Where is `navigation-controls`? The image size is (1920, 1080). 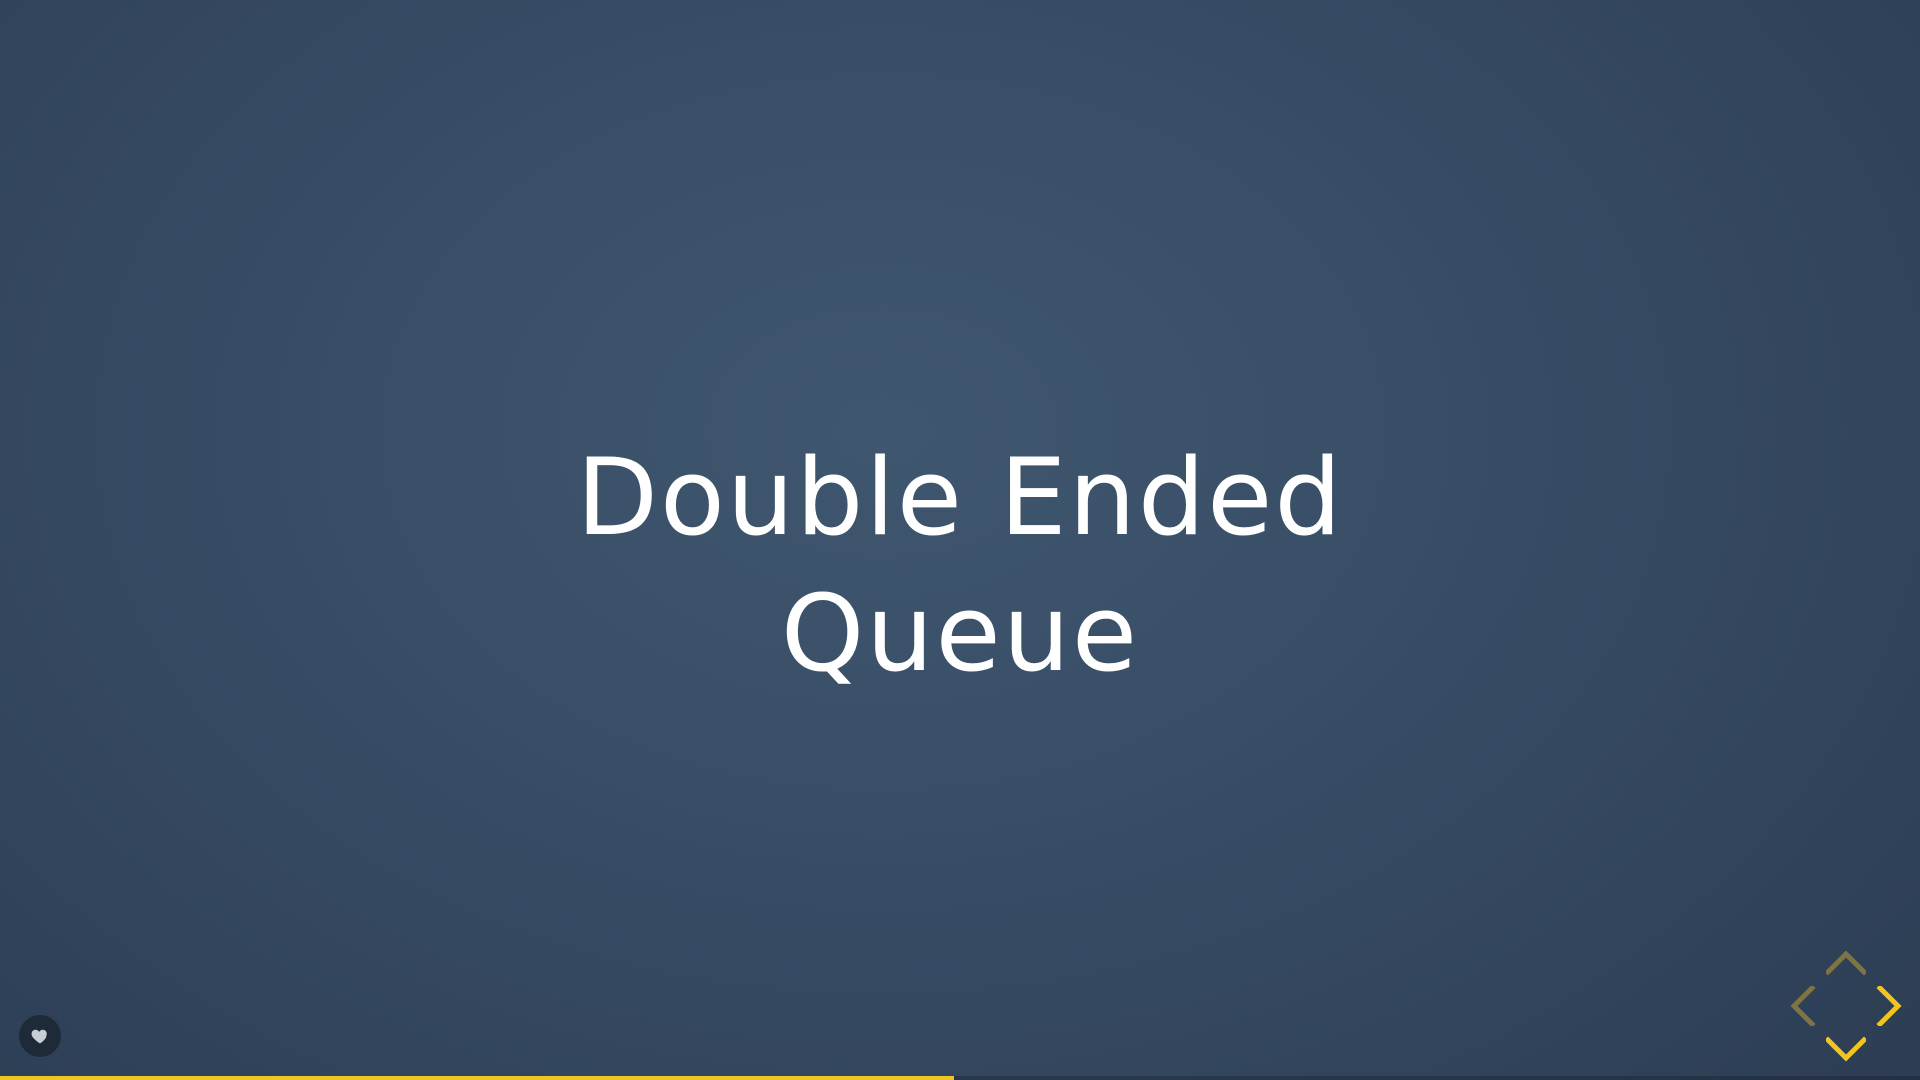
navigation-controls is located at coordinates (1846, 1006).